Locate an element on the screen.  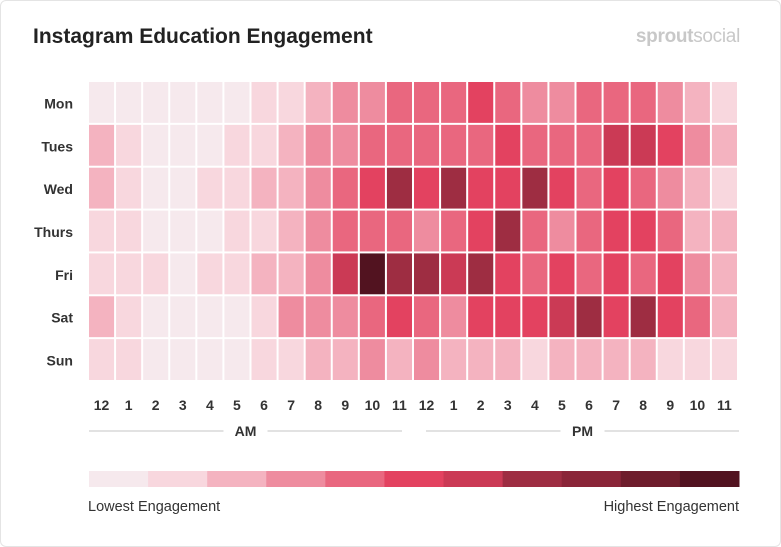
hour-label: 1 is located at coordinates (454, 405).